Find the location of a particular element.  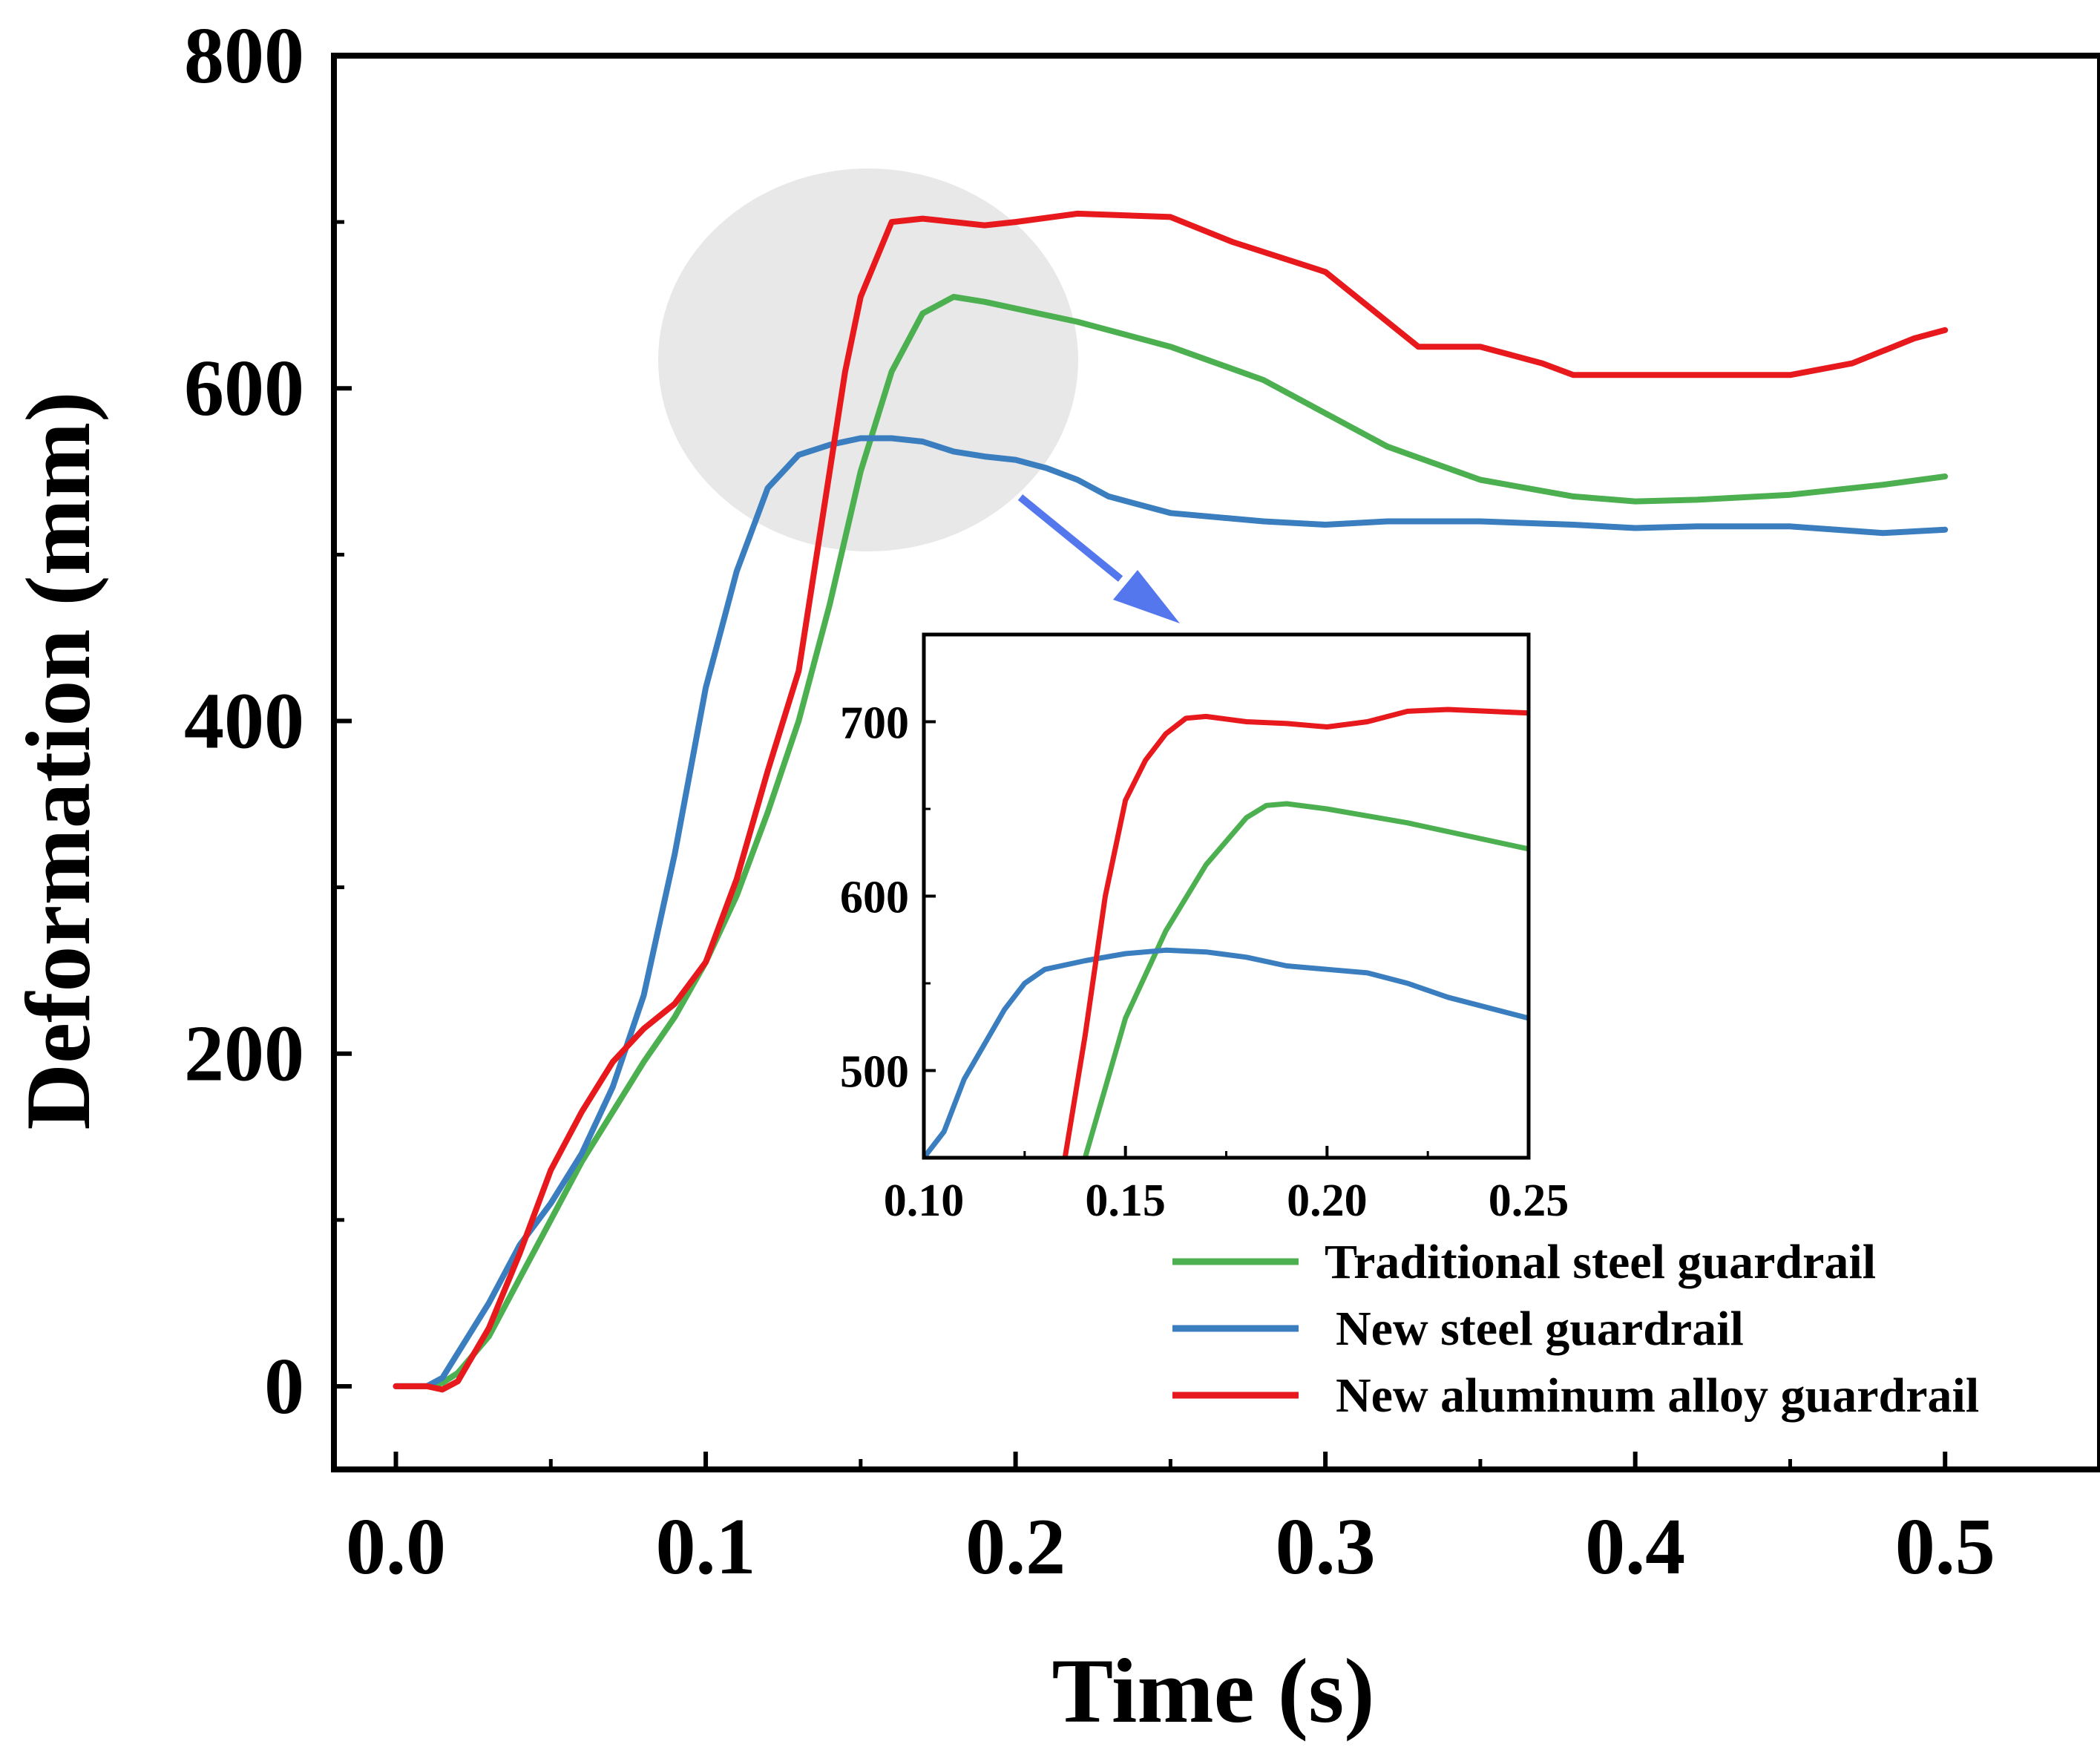

inset-y-tick-label: 600 is located at coordinates (875, 898).